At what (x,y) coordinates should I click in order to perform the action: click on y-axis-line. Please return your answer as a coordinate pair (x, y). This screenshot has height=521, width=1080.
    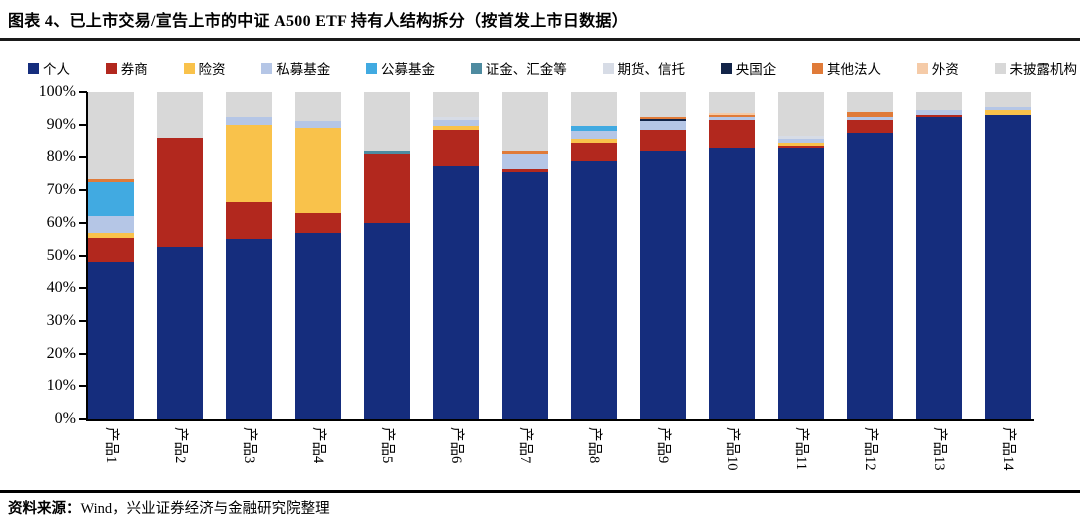
    Looking at the image, I should click on (87, 256).